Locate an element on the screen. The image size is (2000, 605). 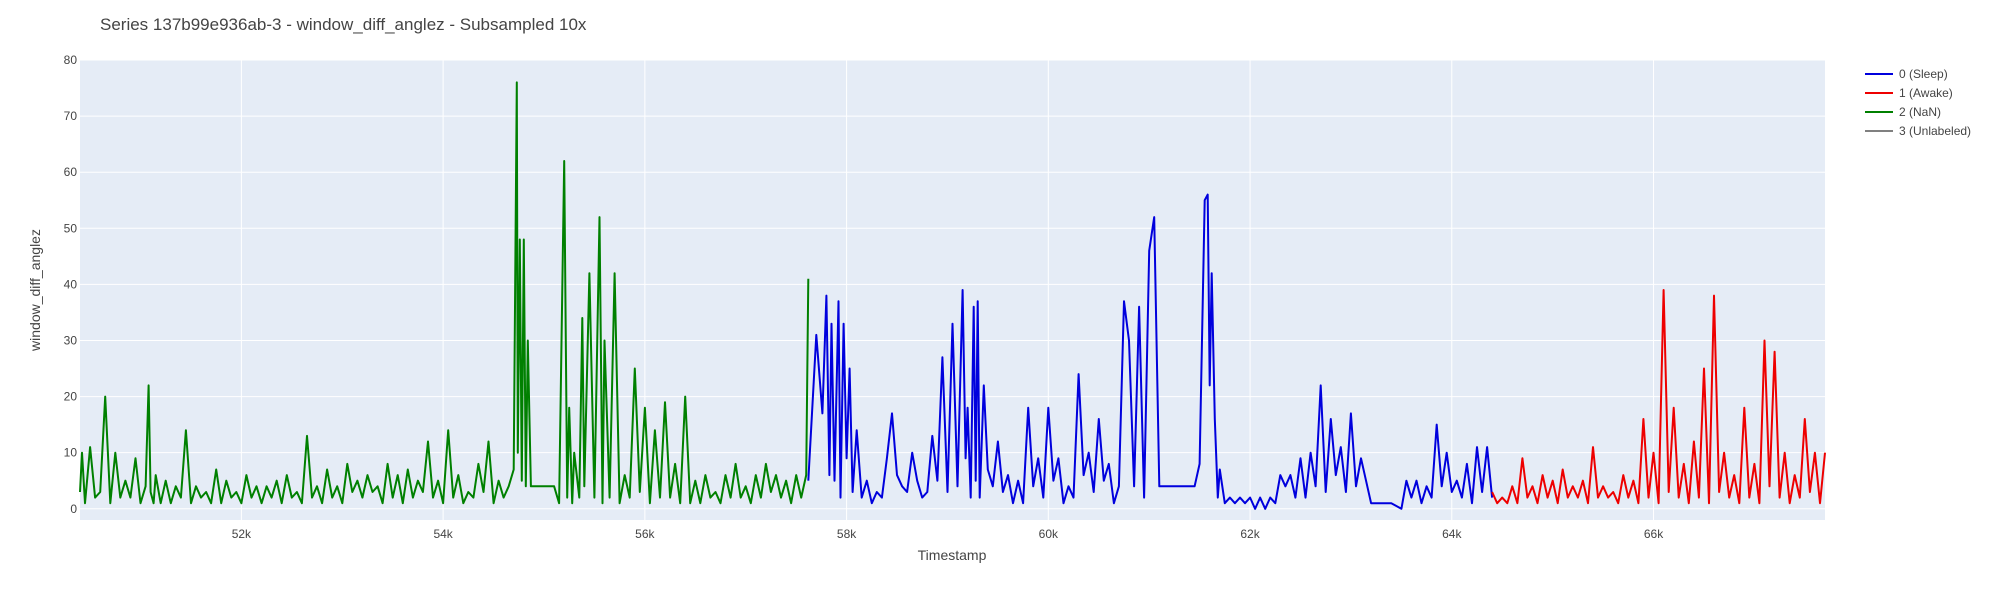
y-tick-label: 20 is located at coordinates (71, 397).